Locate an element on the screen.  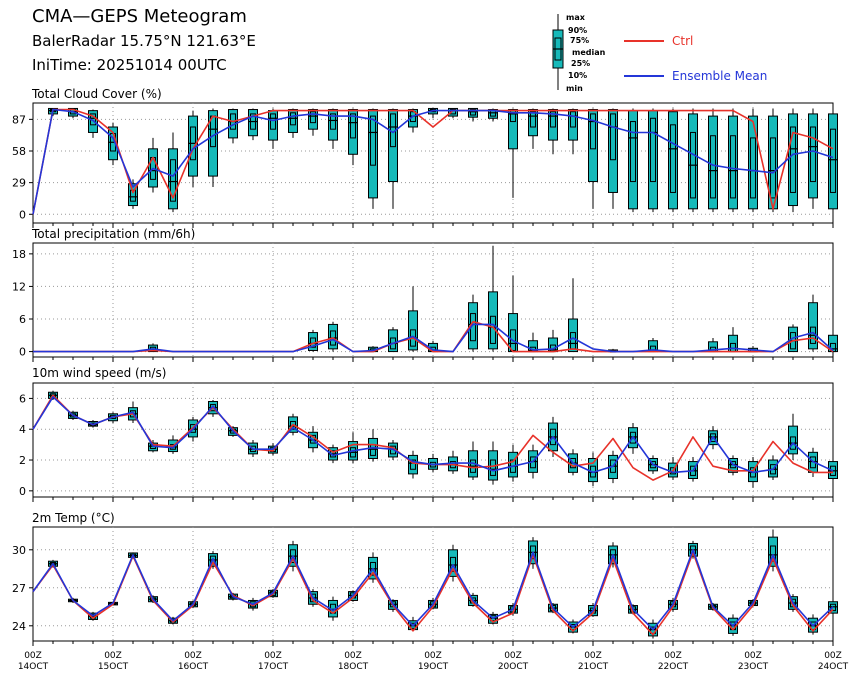
x-tick-date: 23OCT is located at coordinates (753, 667).